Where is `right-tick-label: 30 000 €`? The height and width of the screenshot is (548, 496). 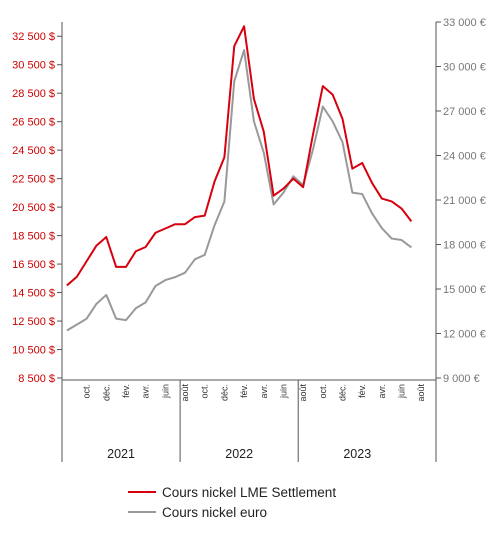
right-tick-label: 30 000 € is located at coordinates (464, 68).